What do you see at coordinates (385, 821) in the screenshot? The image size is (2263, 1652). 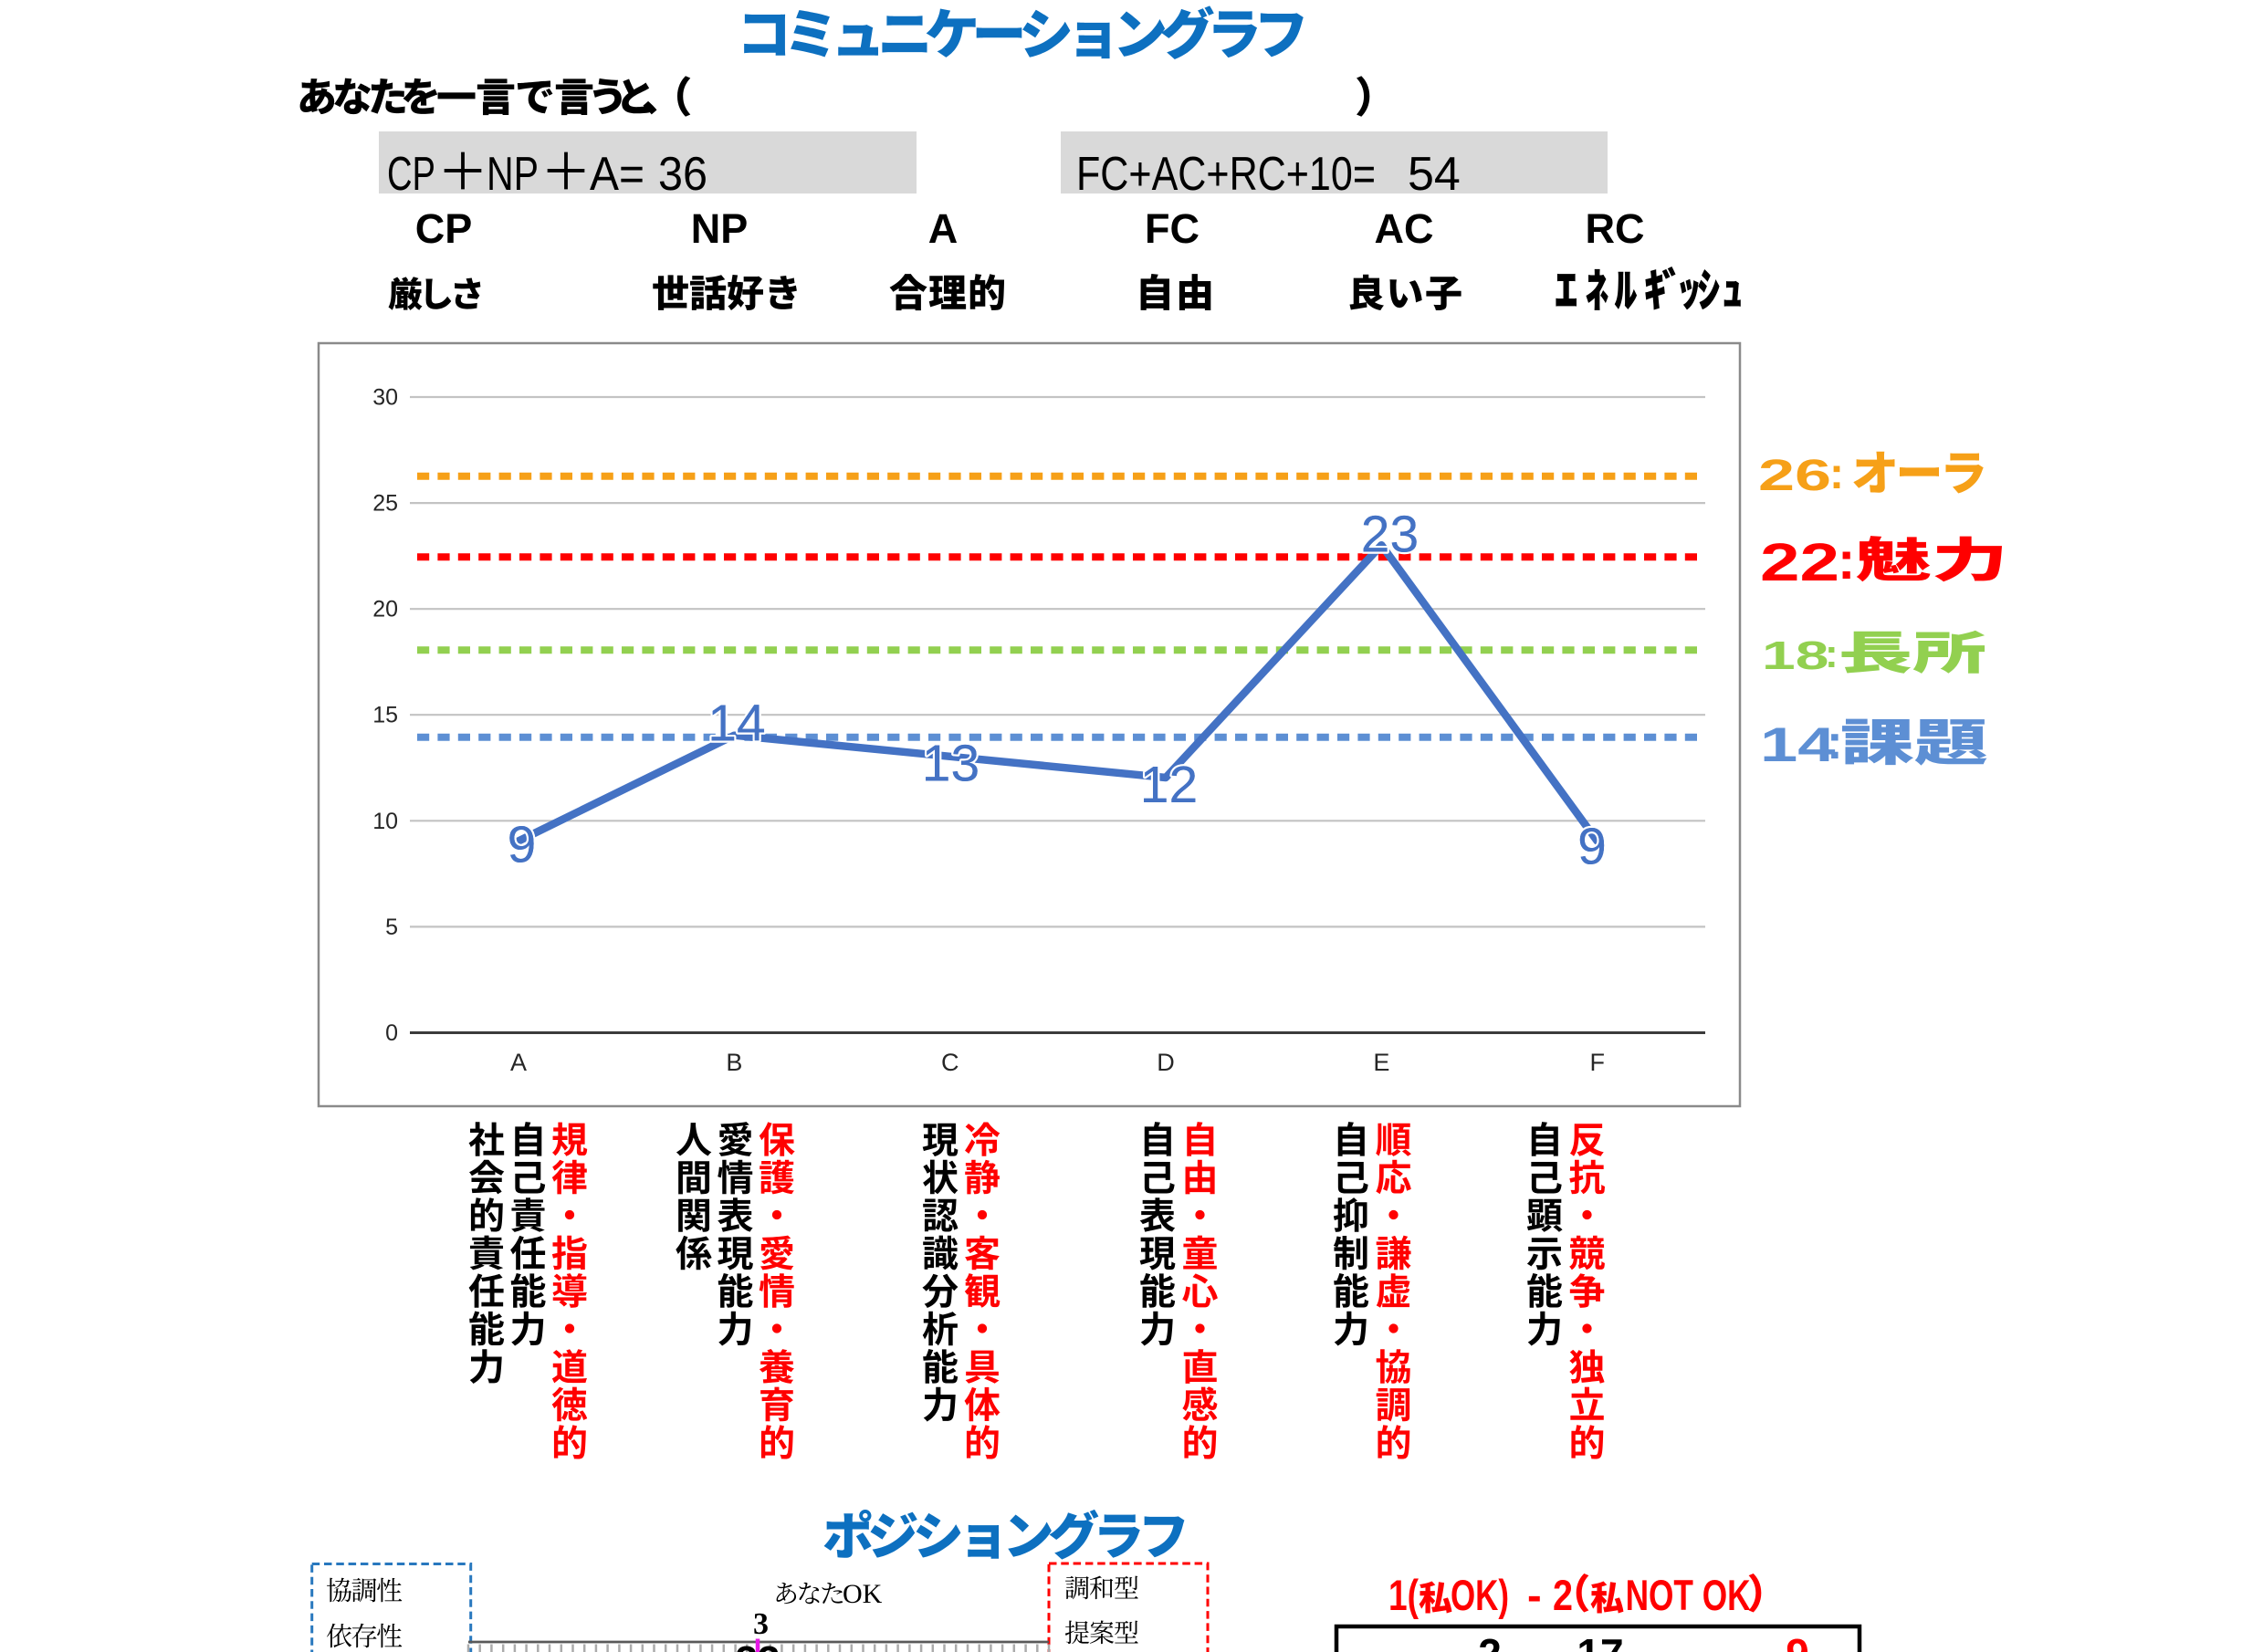 I see `svg-text: 10` at bounding box center [385, 821].